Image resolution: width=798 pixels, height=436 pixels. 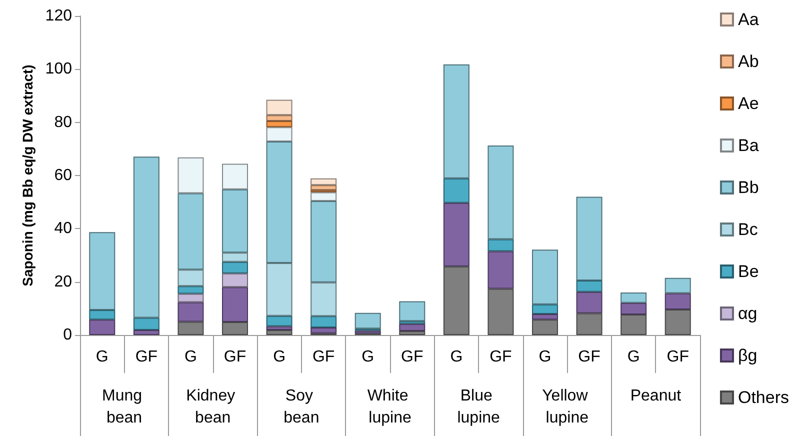 What do you see at coordinates (27, 175) in the screenshot?
I see `y-axis-title: Saponin (mg Bb eq/g DW extract)` at bounding box center [27, 175].